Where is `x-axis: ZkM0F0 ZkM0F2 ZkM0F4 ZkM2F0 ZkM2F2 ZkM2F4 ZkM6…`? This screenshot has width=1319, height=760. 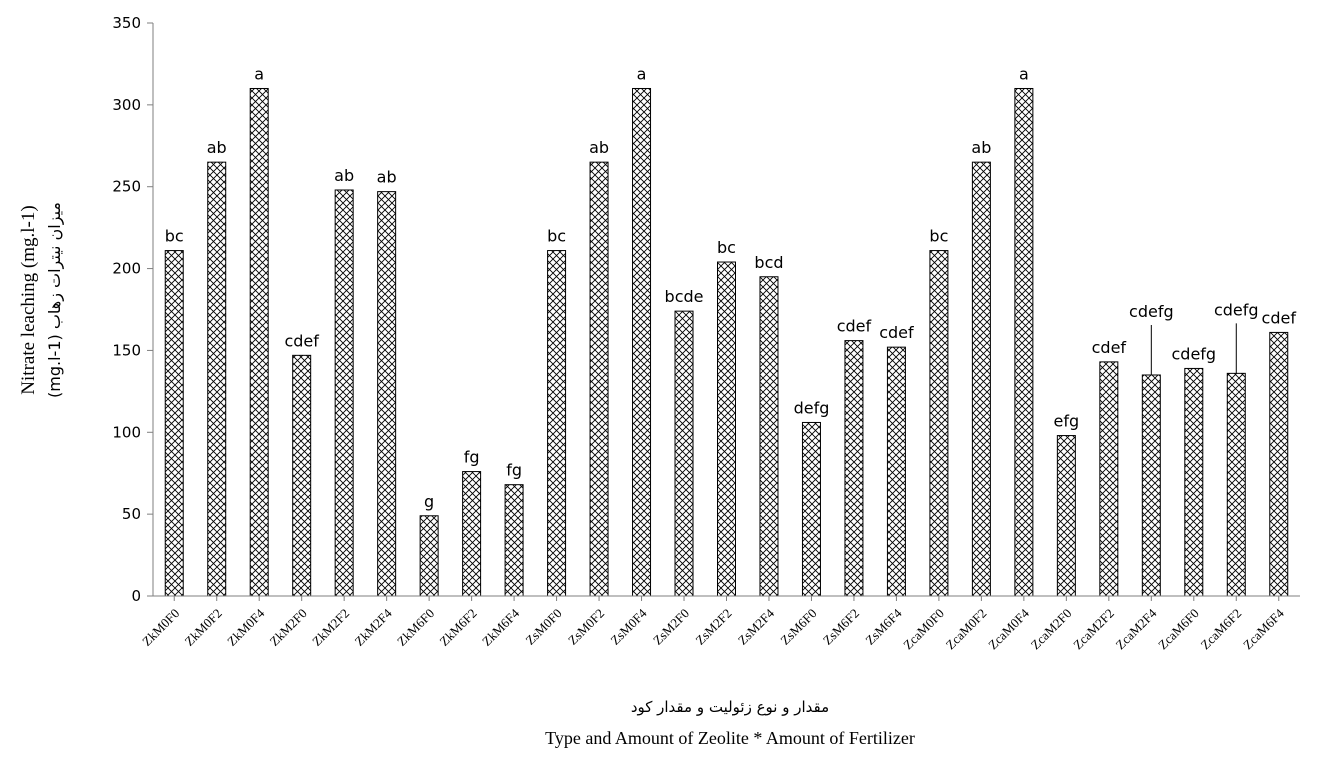
x-axis: ZkM0F0 ZkM0F2 ZkM0F4 ZkM2F0 ZkM2F2 ZkM2F4 ZkM6… is located at coordinates (719, 624).